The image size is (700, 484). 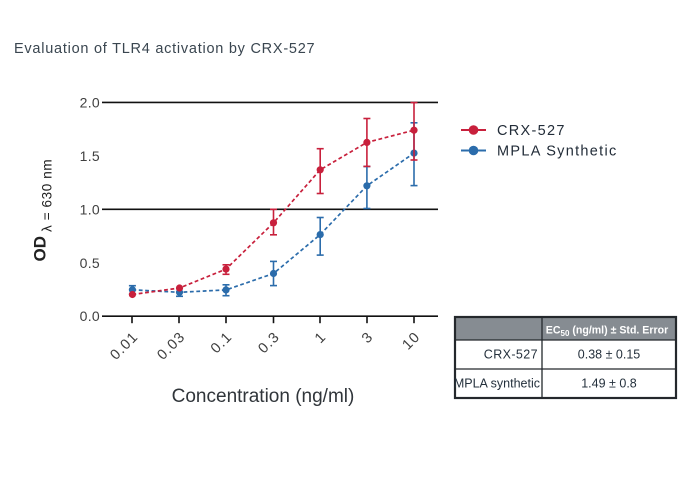 What do you see at coordinates (90, 316) in the screenshot?
I see `svg-text: 0.0` at bounding box center [90, 316].